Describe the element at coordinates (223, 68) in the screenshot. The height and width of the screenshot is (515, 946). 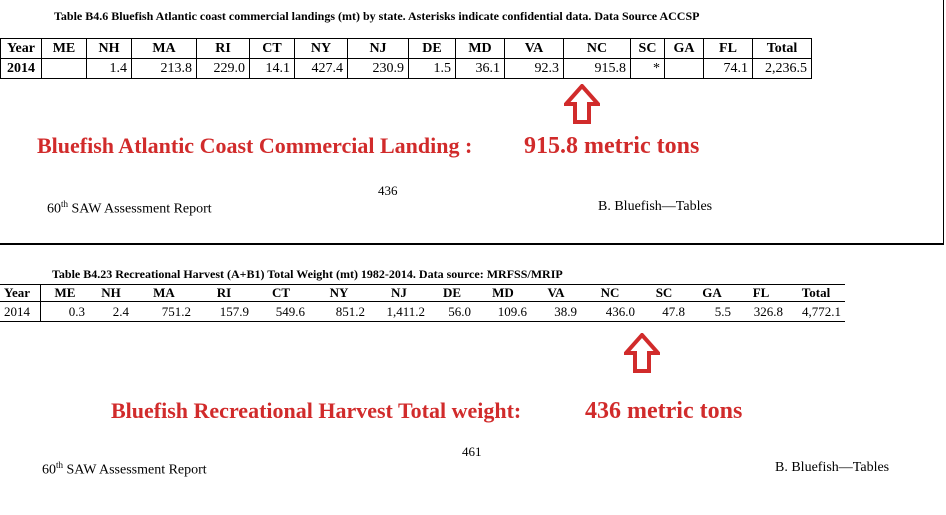
I see `table-cell-ri: 229.0` at that location.